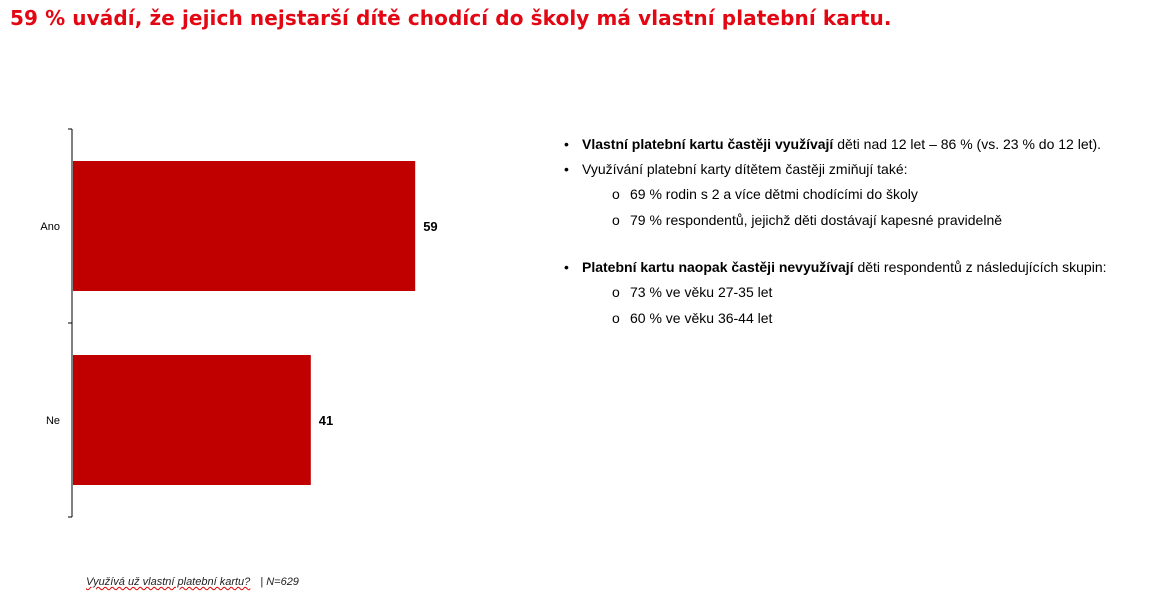 The image size is (1152, 616). What do you see at coordinates (192, 420) in the screenshot?
I see `bar-ne` at bounding box center [192, 420].